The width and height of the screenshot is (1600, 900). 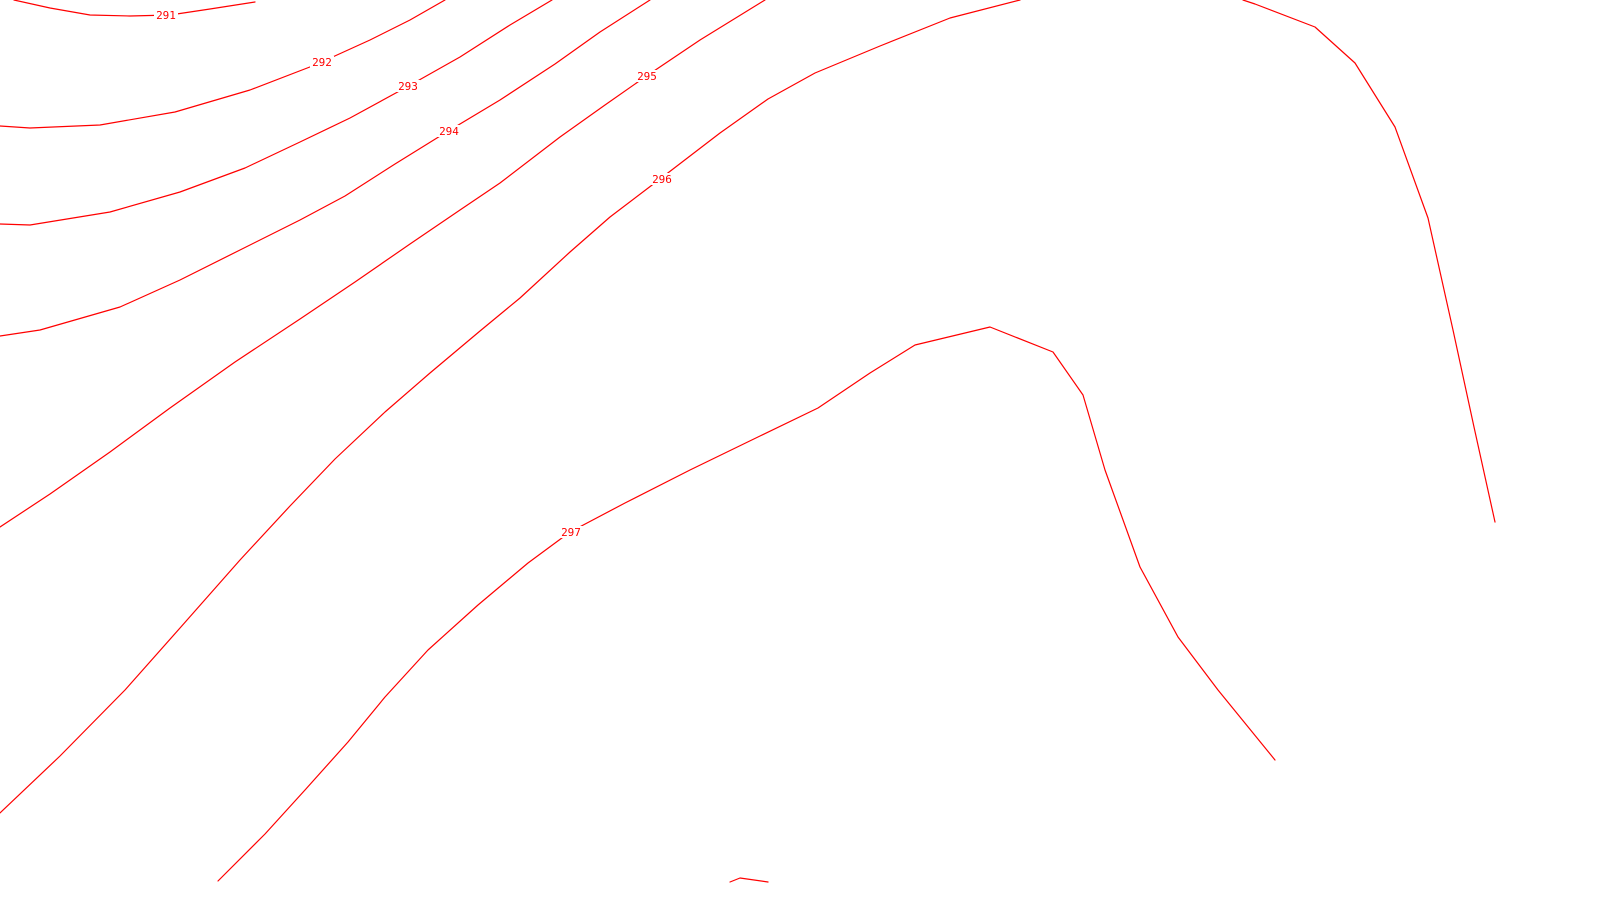 I want to click on contour-label-297: 297, so click(x=571, y=532).